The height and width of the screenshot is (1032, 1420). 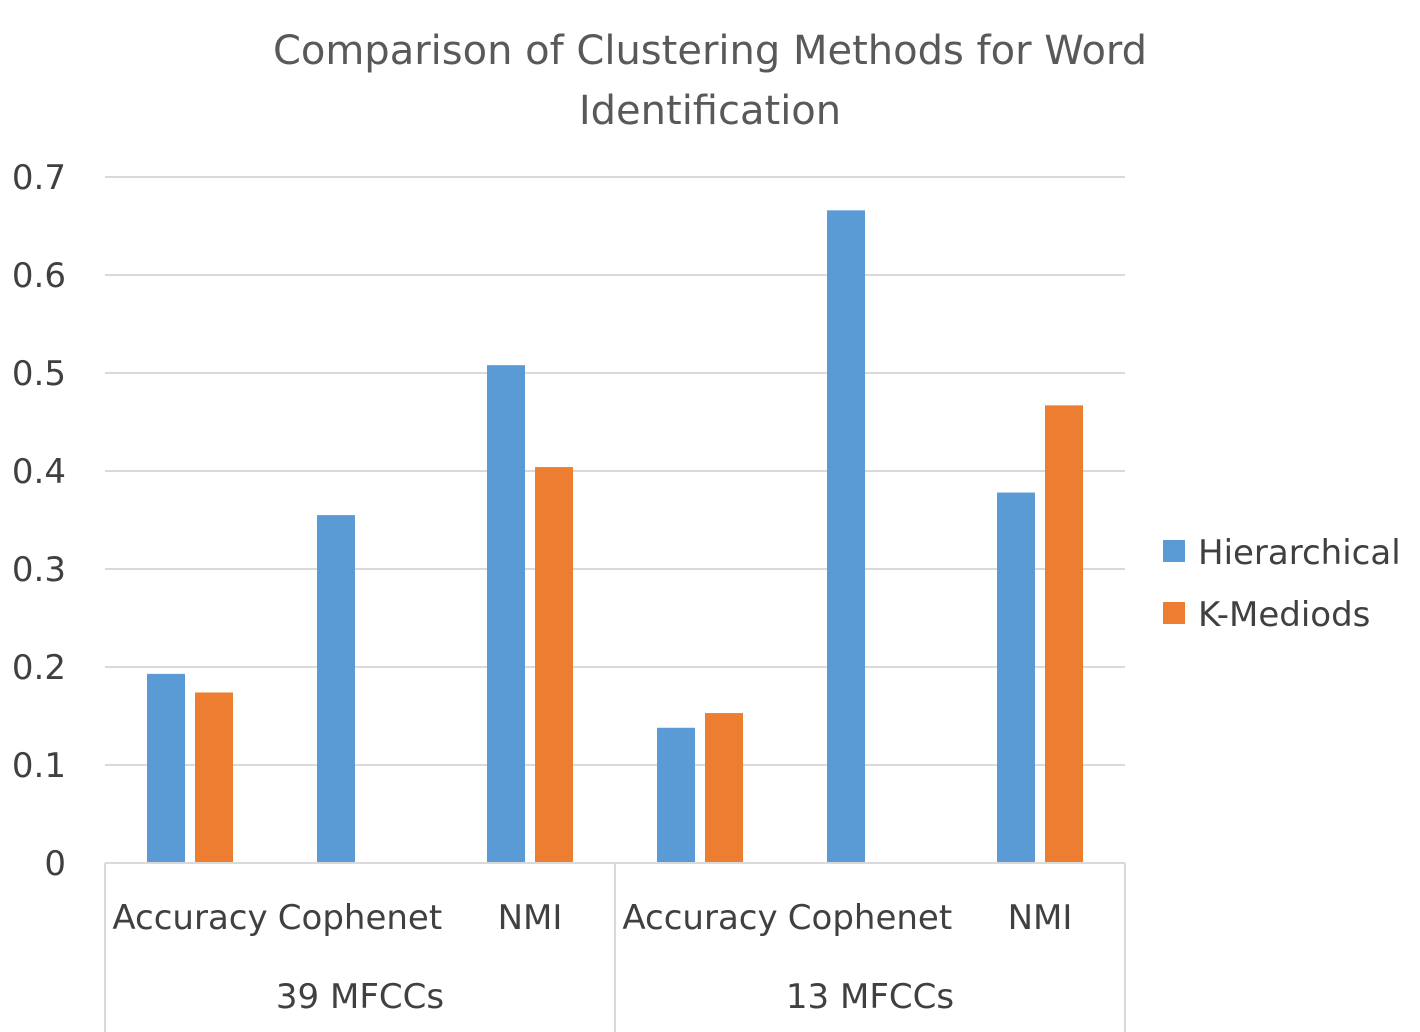 What do you see at coordinates (39, 374) in the screenshot?
I see `y-tick-label: 0.5` at bounding box center [39, 374].